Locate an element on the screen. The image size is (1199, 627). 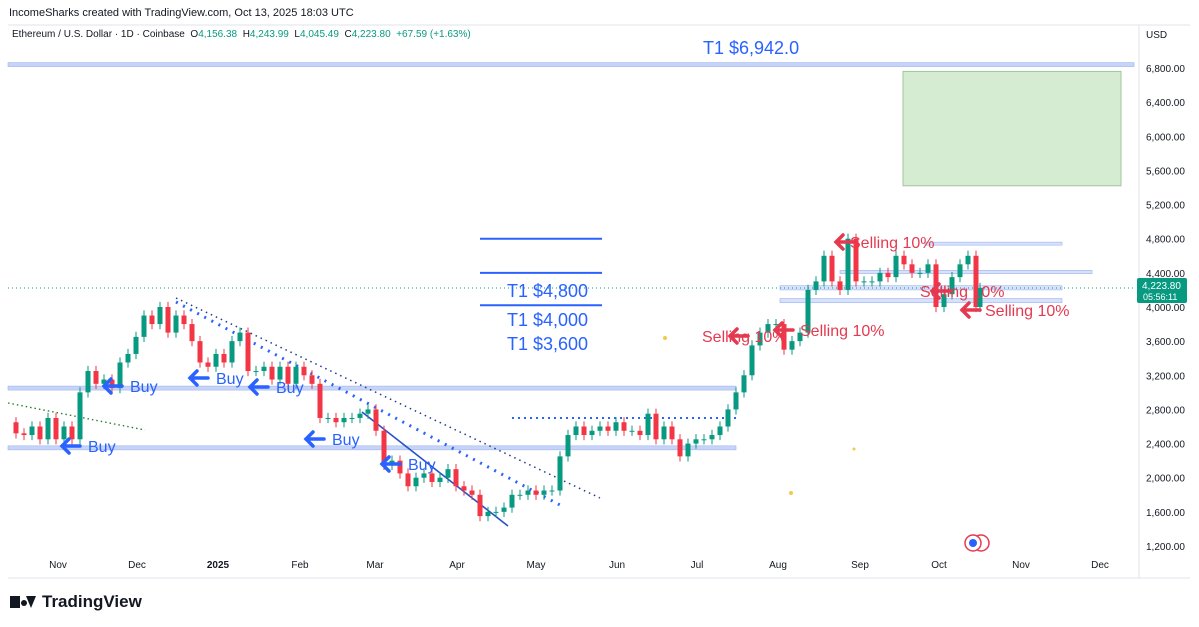
y-tick-label: 4,000.00 is located at coordinates (1165, 308).